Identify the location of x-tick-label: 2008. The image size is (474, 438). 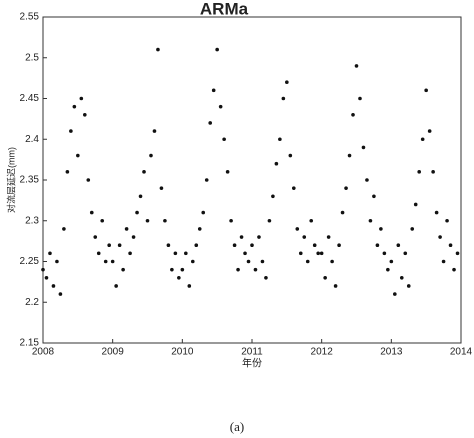
(43, 352).